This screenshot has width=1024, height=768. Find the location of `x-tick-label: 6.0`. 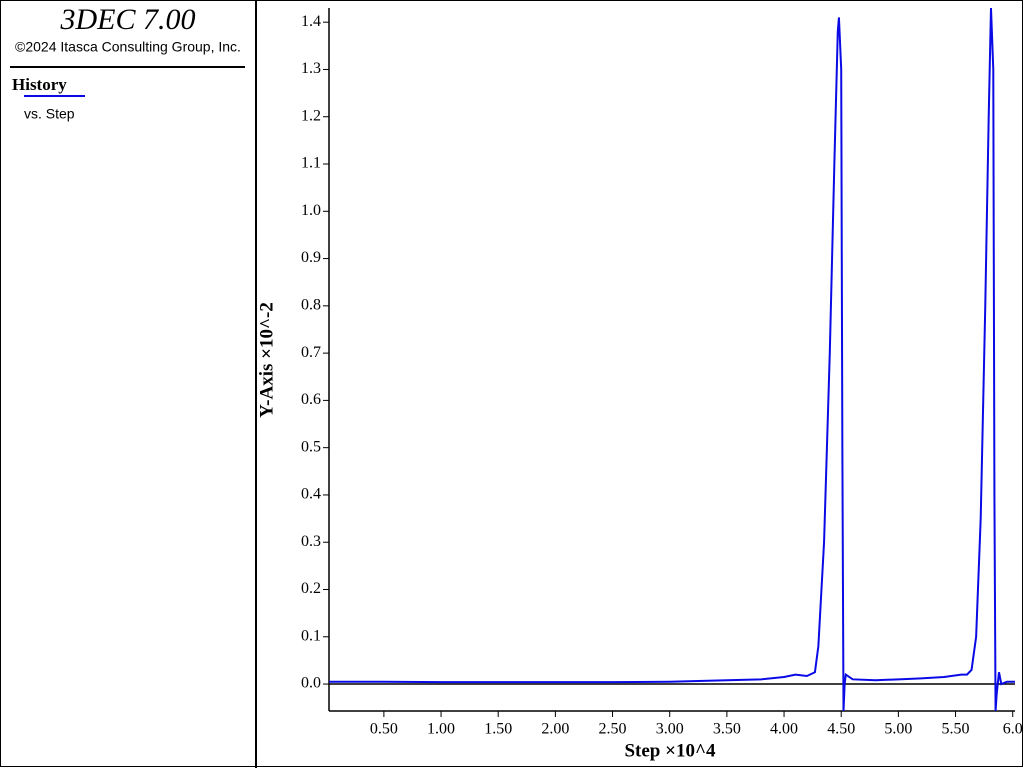

x-tick-label: 6.0 is located at coordinates (1013, 729).